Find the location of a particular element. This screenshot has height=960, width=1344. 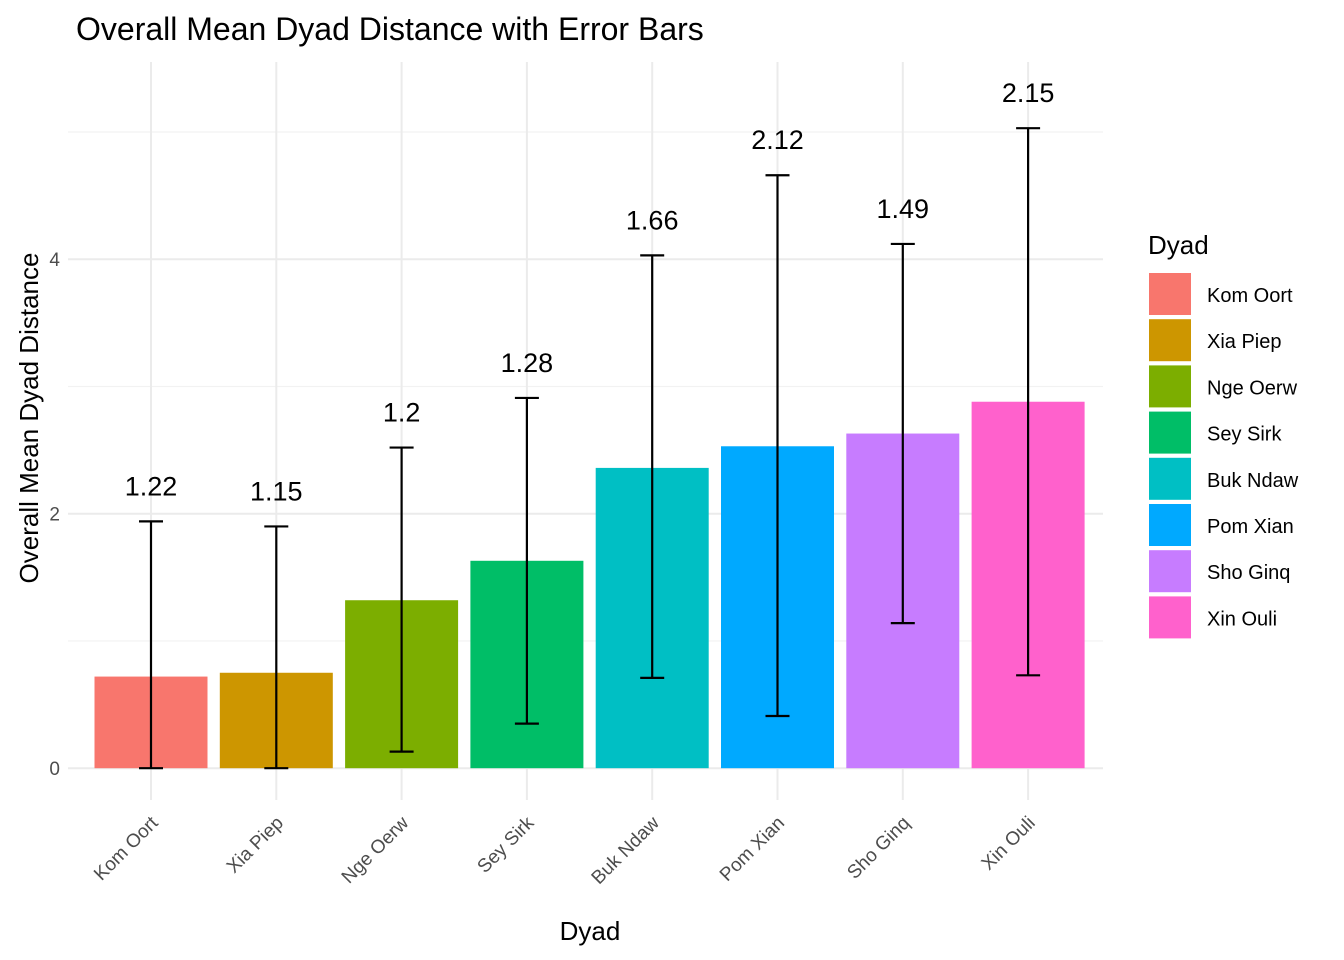

y-tick-label: 0 is located at coordinates (54, 769).